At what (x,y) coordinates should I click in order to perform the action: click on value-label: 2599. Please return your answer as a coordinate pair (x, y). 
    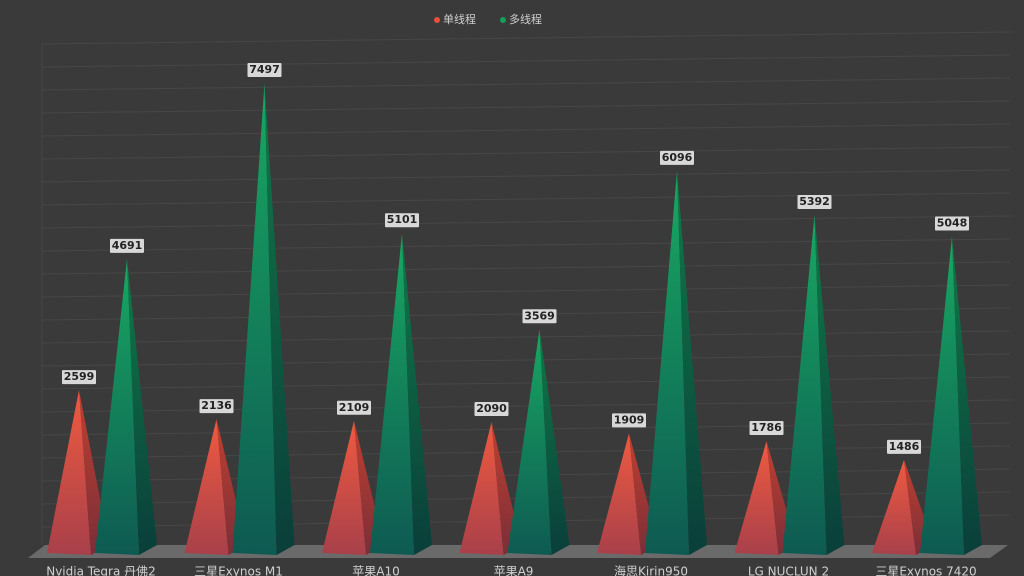
    Looking at the image, I should click on (79, 376).